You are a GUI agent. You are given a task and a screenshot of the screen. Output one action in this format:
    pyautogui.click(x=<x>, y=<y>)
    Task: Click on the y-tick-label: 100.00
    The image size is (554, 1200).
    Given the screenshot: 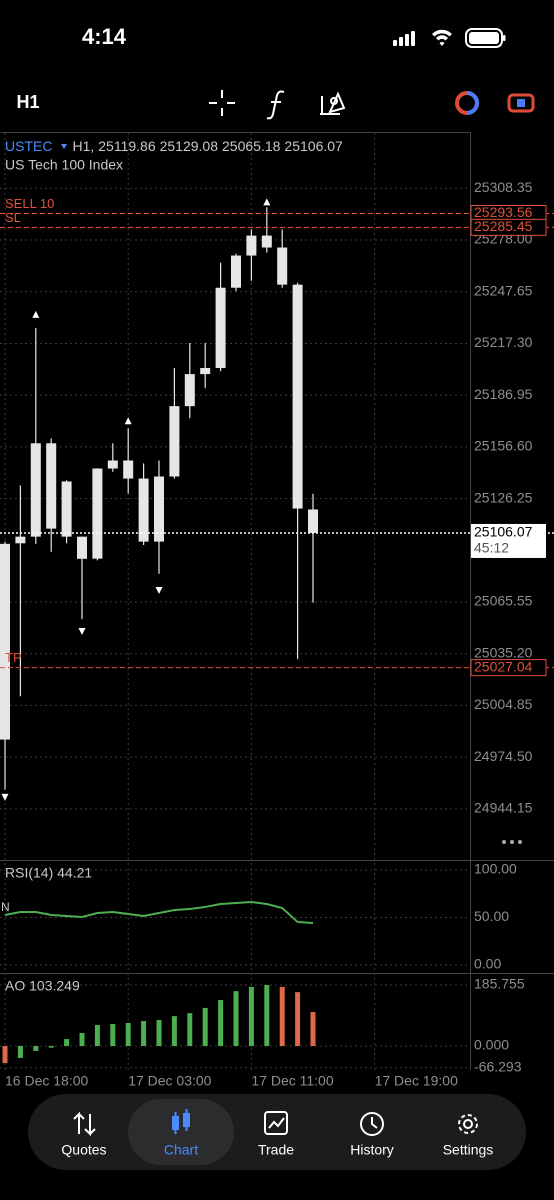 What is the action you would take?
    pyautogui.click(x=495, y=869)
    